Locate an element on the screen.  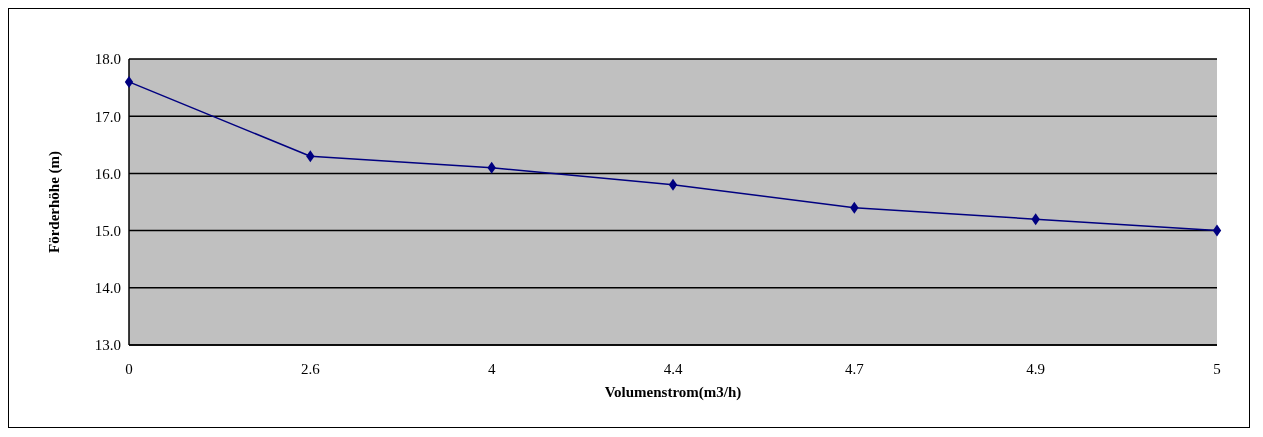
y-tick-label: 18.0 is located at coordinates (107, 59).